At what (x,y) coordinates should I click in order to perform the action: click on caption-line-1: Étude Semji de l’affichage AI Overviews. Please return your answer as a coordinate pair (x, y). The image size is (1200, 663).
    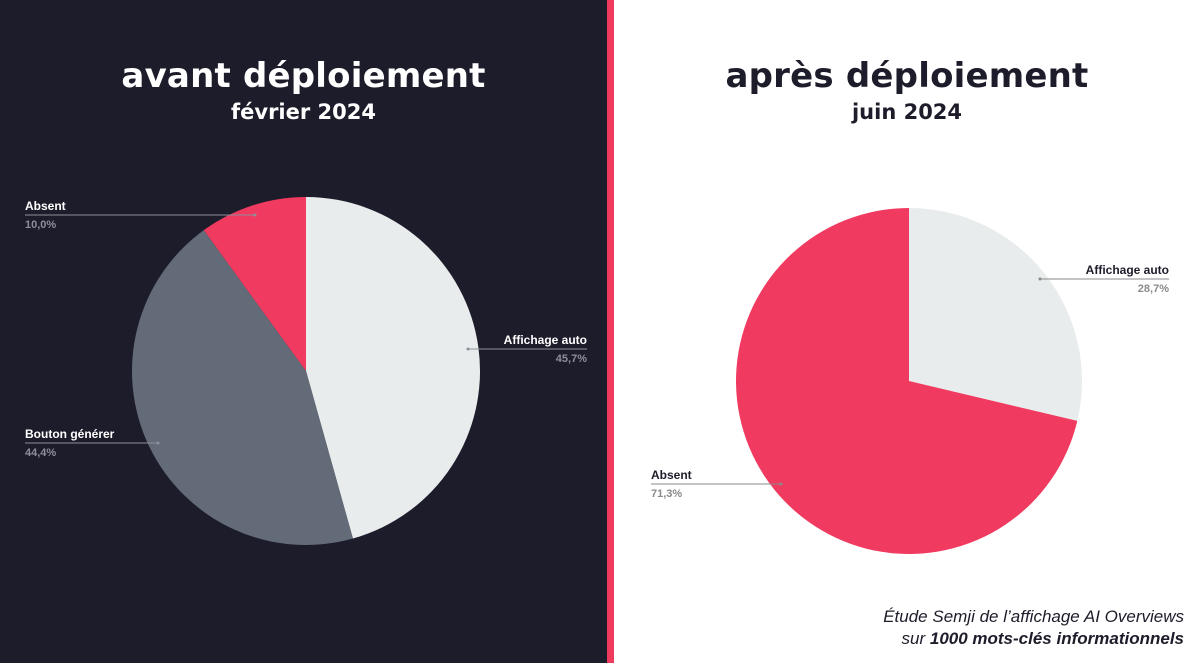
    Looking at the image, I should click on (1033, 616).